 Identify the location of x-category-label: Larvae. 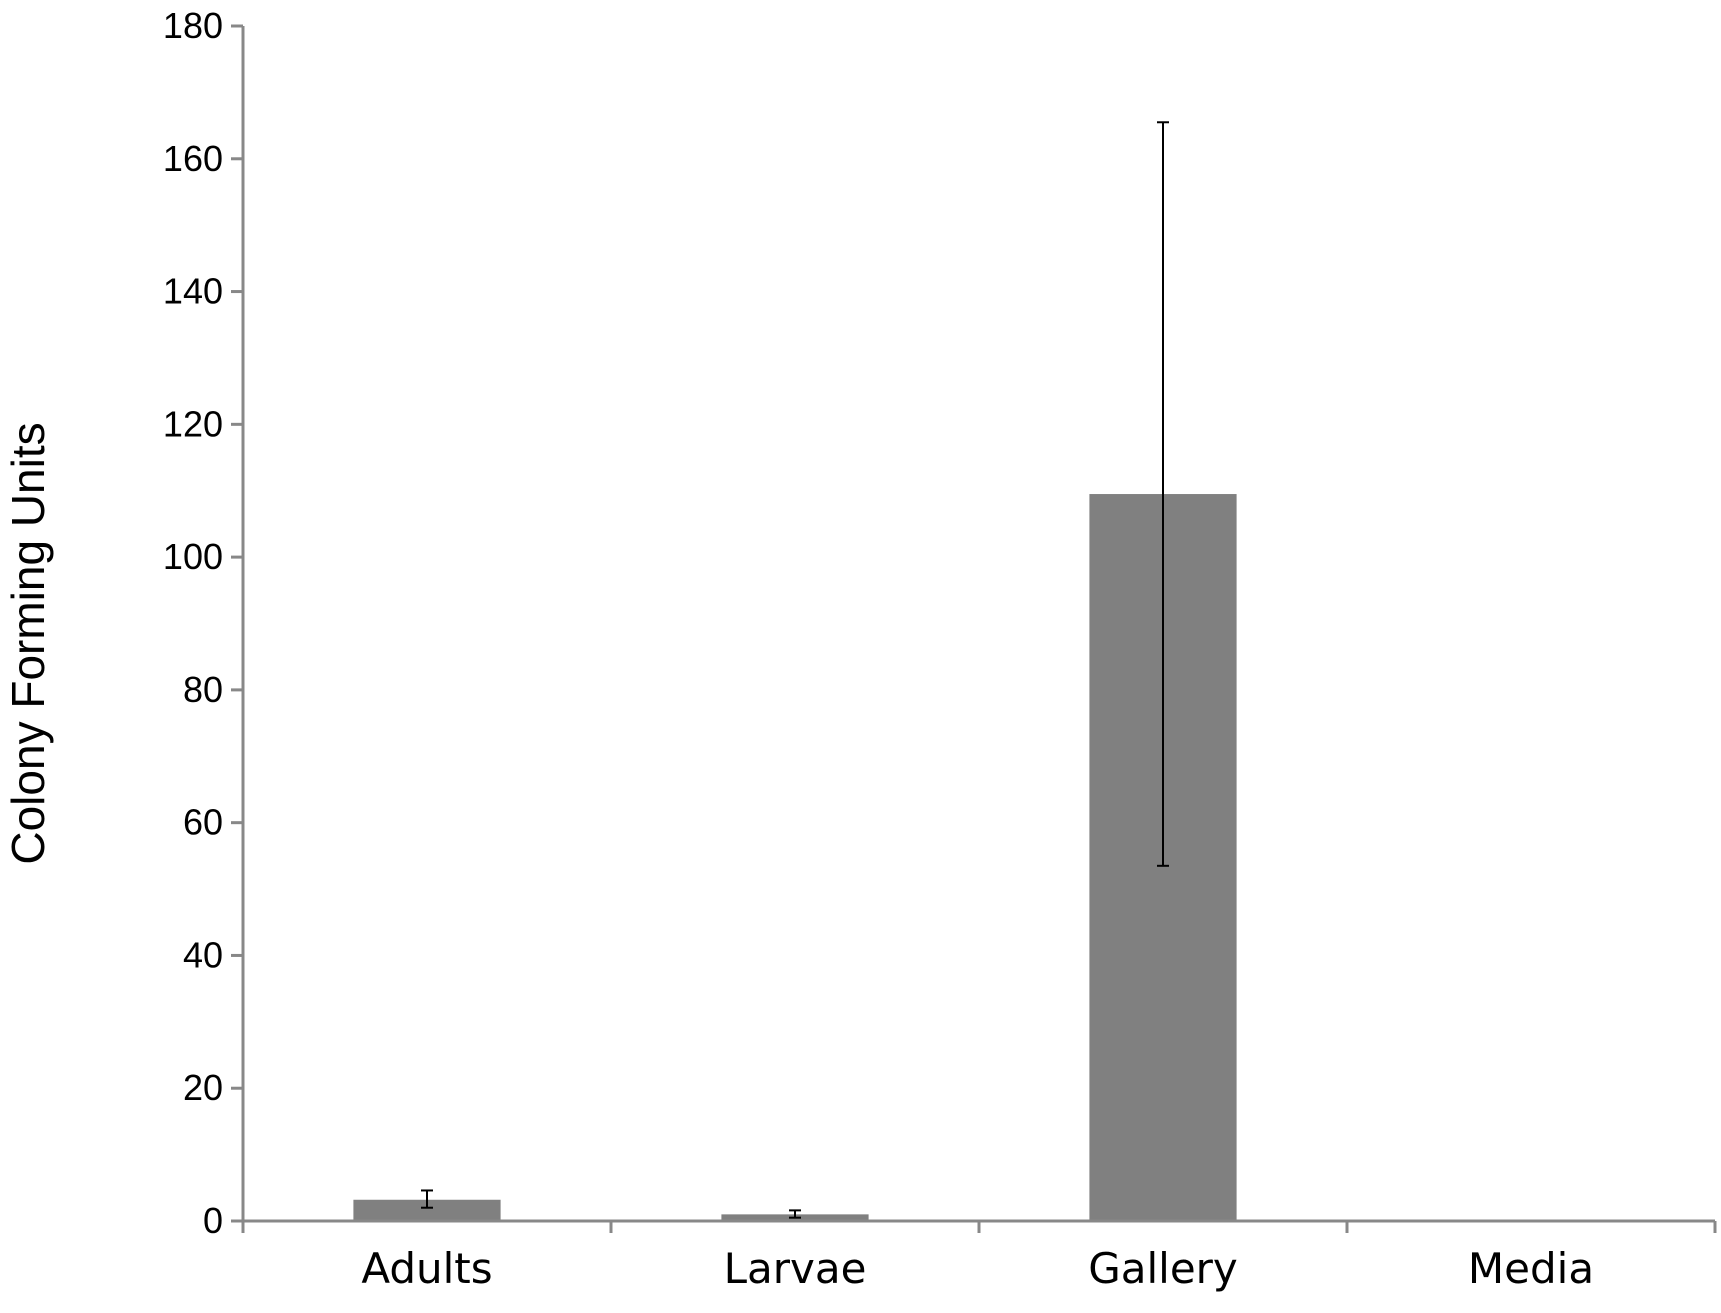
(795, 1268).